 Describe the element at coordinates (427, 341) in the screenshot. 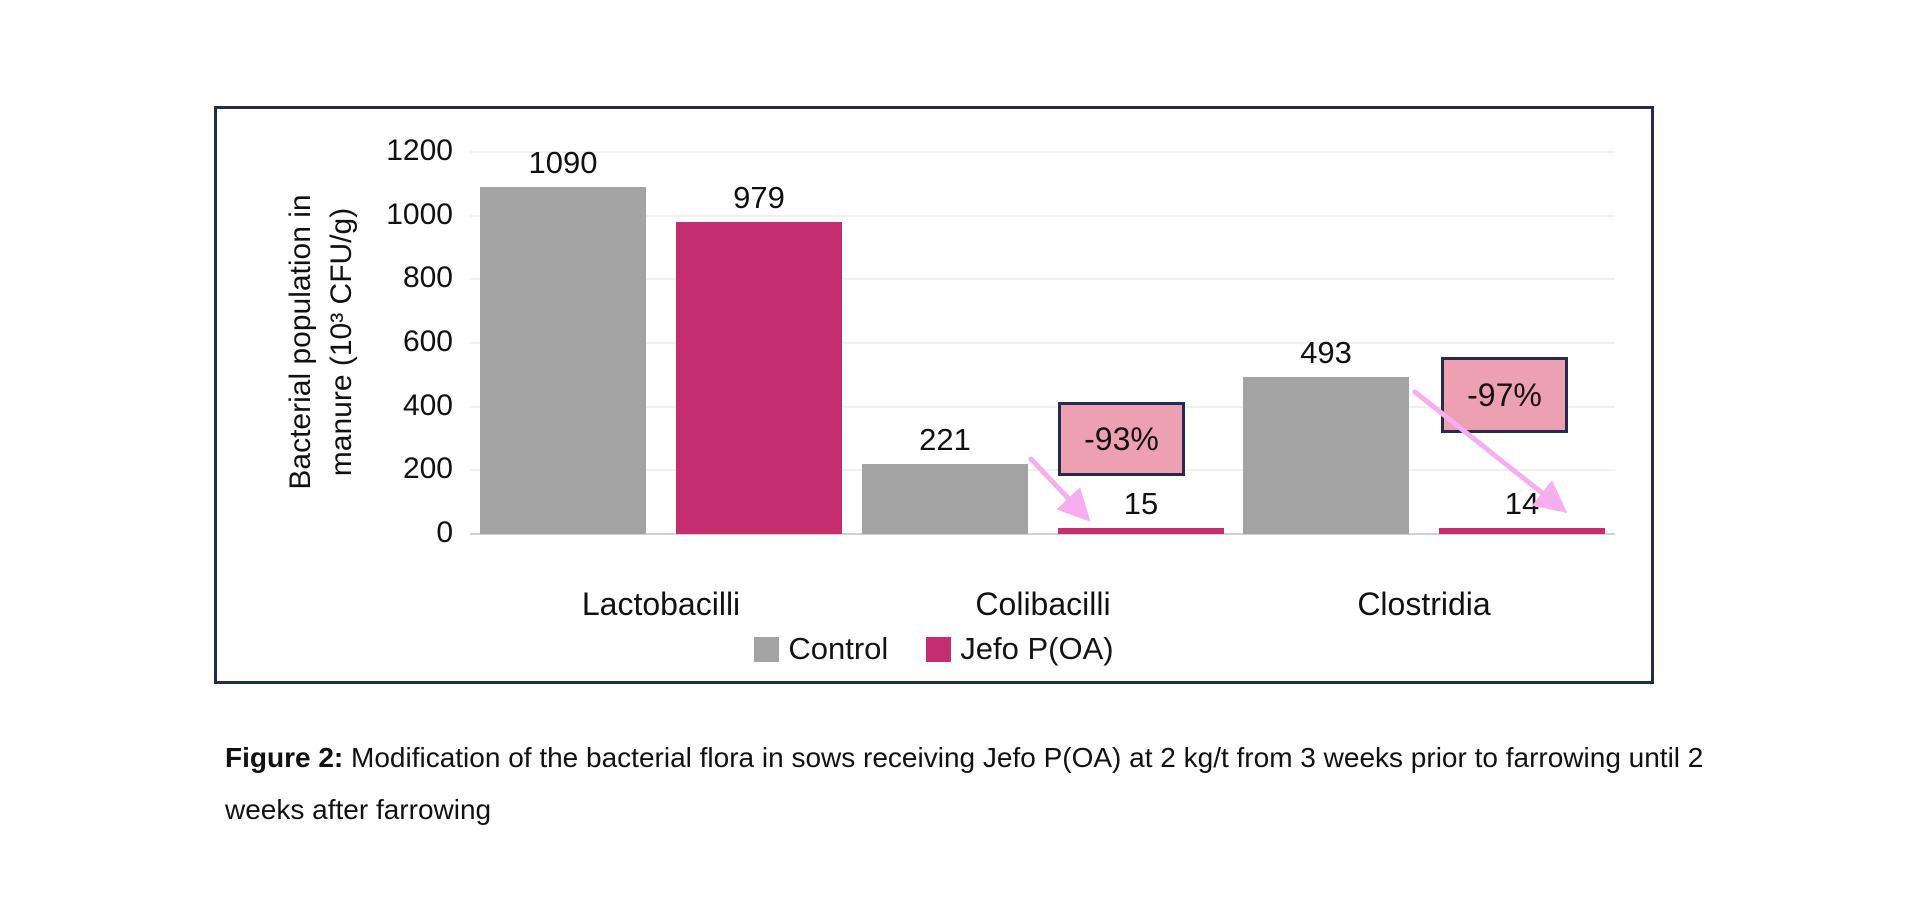

I see `y-tick-label: 600` at that location.